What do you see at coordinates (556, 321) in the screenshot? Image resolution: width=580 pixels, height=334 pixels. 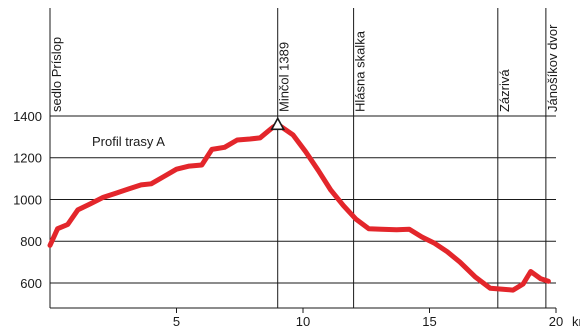 I see `x-tick-label-20: 20` at bounding box center [556, 321].